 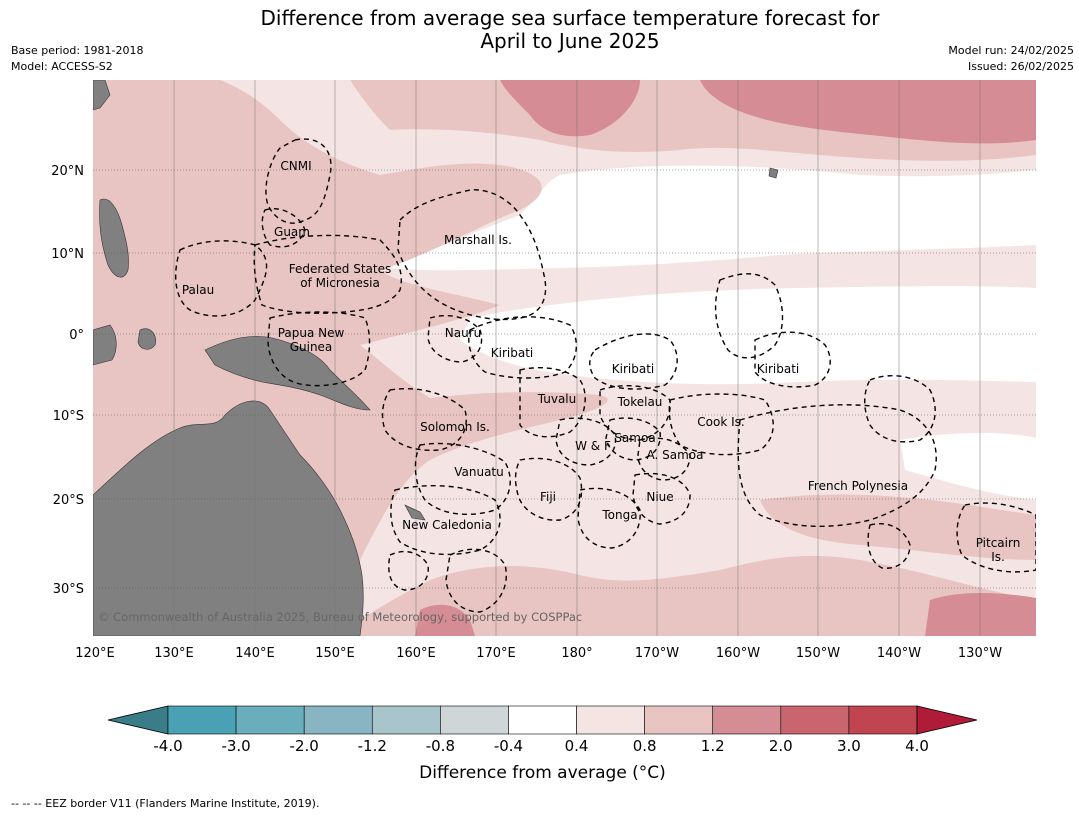 What do you see at coordinates (62, 66) in the screenshot?
I see `model-name: Model: ACCESS-S2` at bounding box center [62, 66].